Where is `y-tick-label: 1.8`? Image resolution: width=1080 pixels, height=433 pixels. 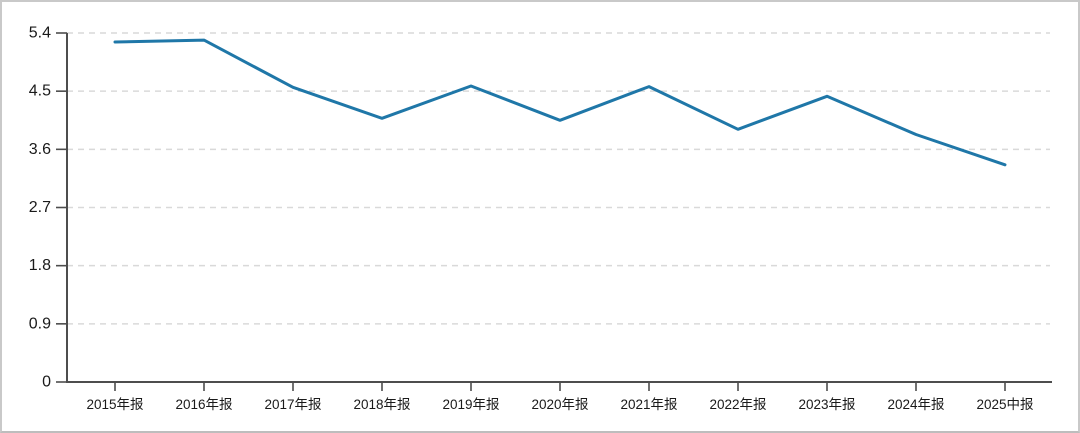 y-tick-label: 1.8 is located at coordinates (40, 265).